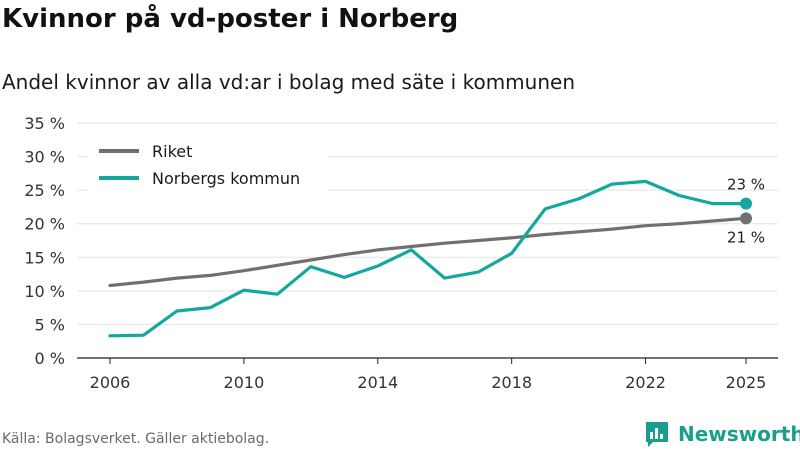  What do you see at coordinates (50, 358) in the screenshot?
I see `y-tick-label: 0 %` at bounding box center [50, 358].